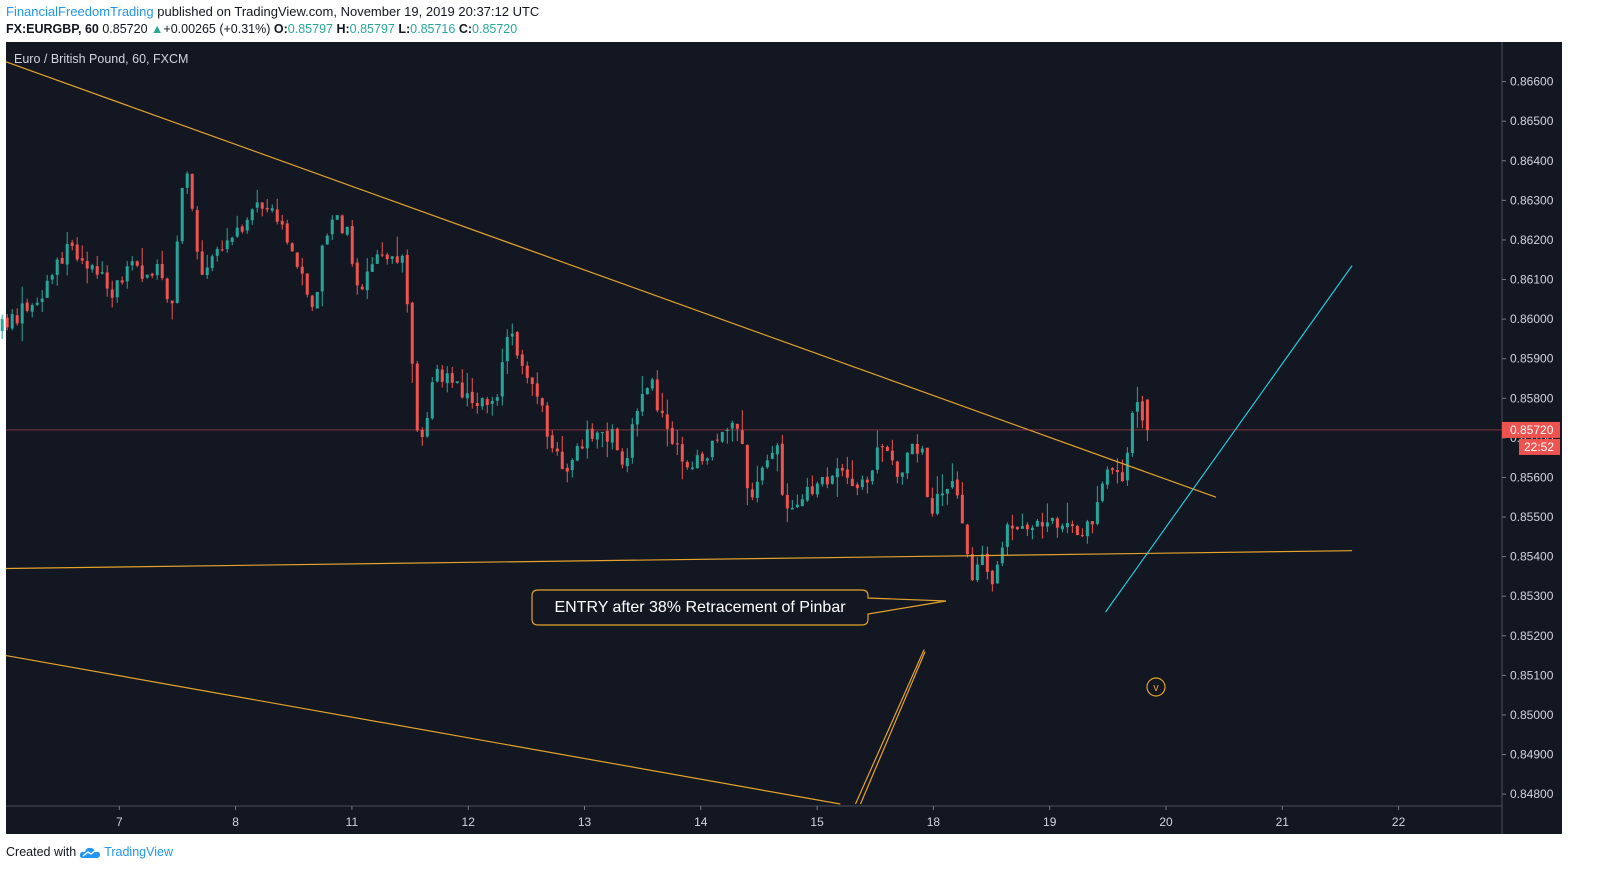 Image resolution: width=1602 pixels, height=889 pixels. What do you see at coordinates (1532, 517) in the screenshot?
I see `y-tick-label: 0.85500` at bounding box center [1532, 517].